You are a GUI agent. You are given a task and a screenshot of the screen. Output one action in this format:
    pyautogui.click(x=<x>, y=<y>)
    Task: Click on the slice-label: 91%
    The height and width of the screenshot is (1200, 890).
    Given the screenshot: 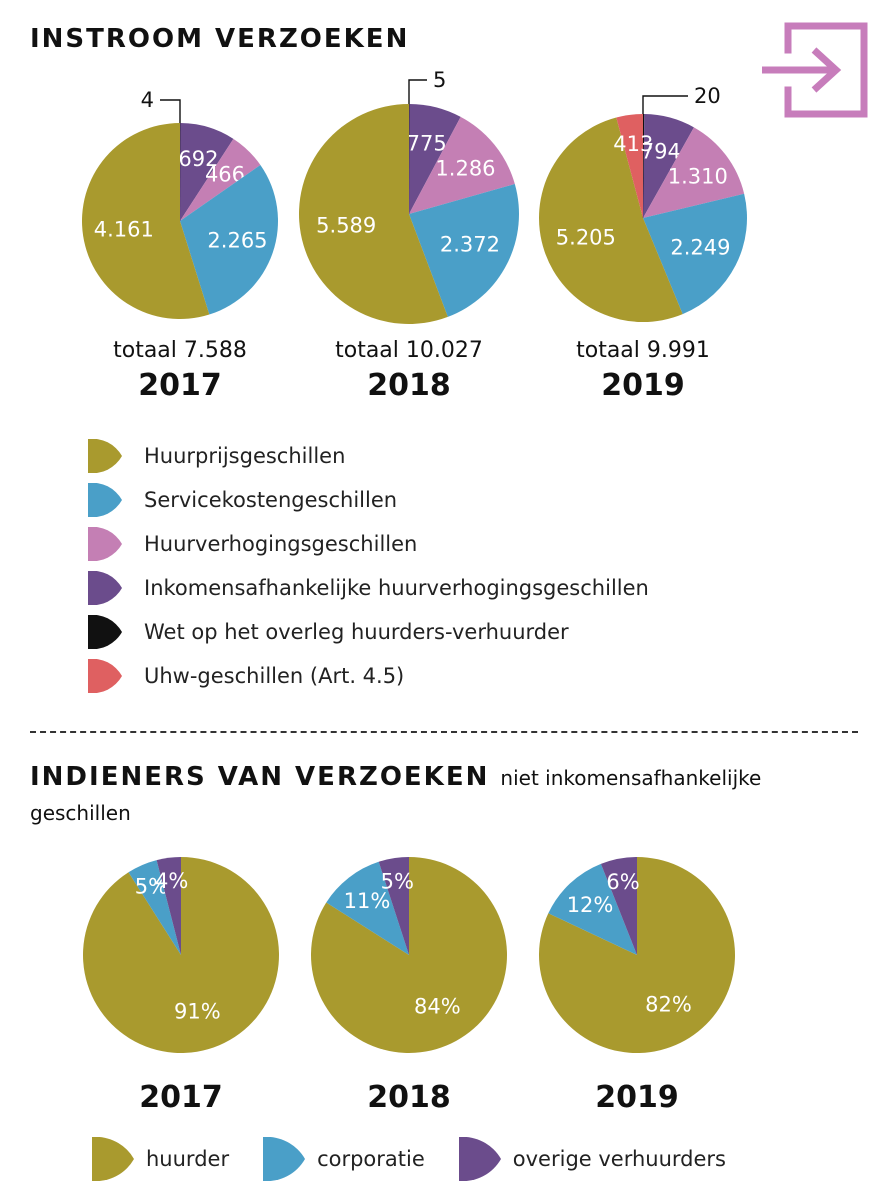 What is the action you would take?
    pyautogui.click(x=197, y=1011)
    